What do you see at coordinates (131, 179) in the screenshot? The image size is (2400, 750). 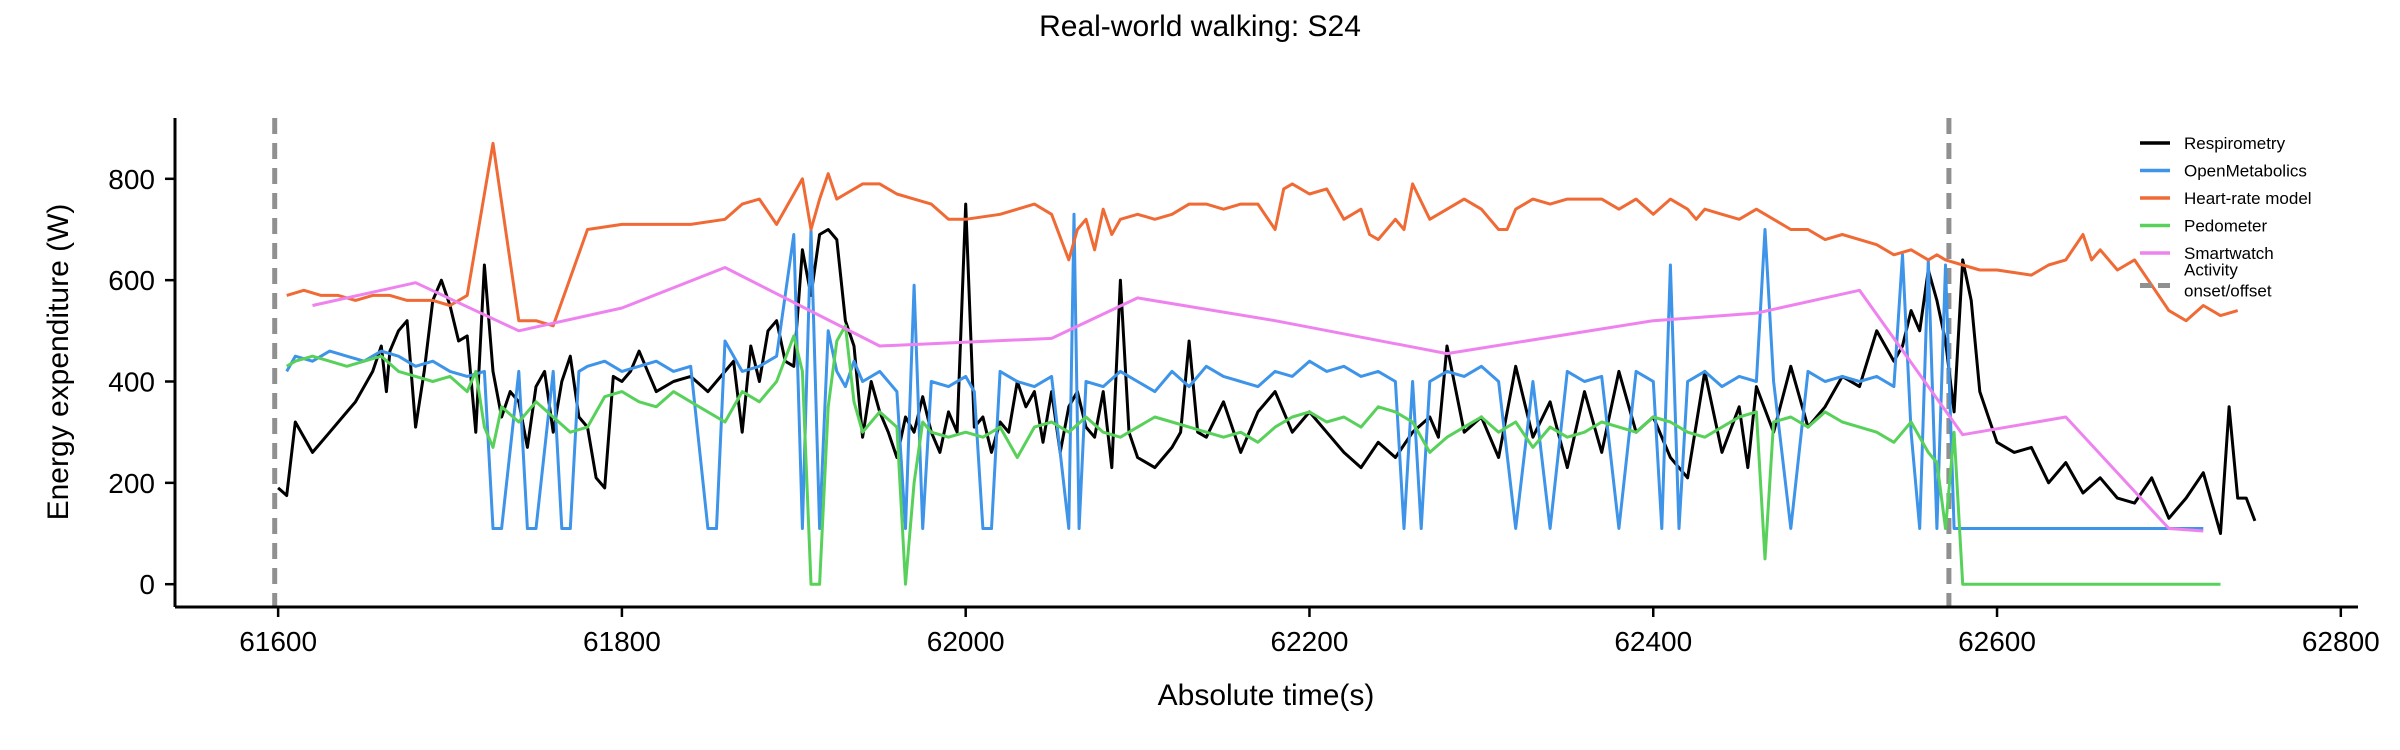 I see `y-tick-label: 800` at bounding box center [131, 179].